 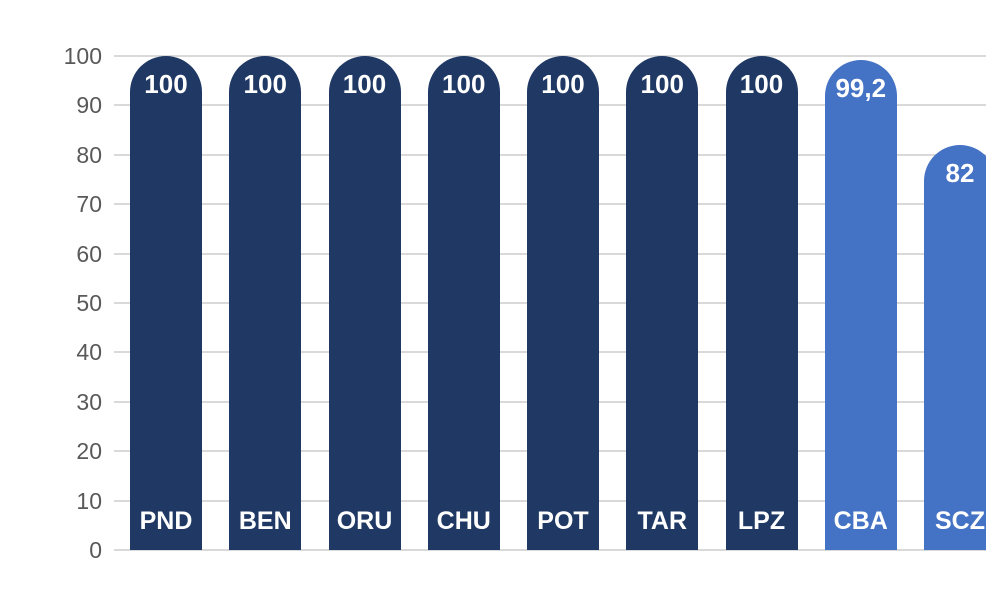 What do you see at coordinates (166, 521) in the screenshot?
I see `bar-category-label: PND` at bounding box center [166, 521].